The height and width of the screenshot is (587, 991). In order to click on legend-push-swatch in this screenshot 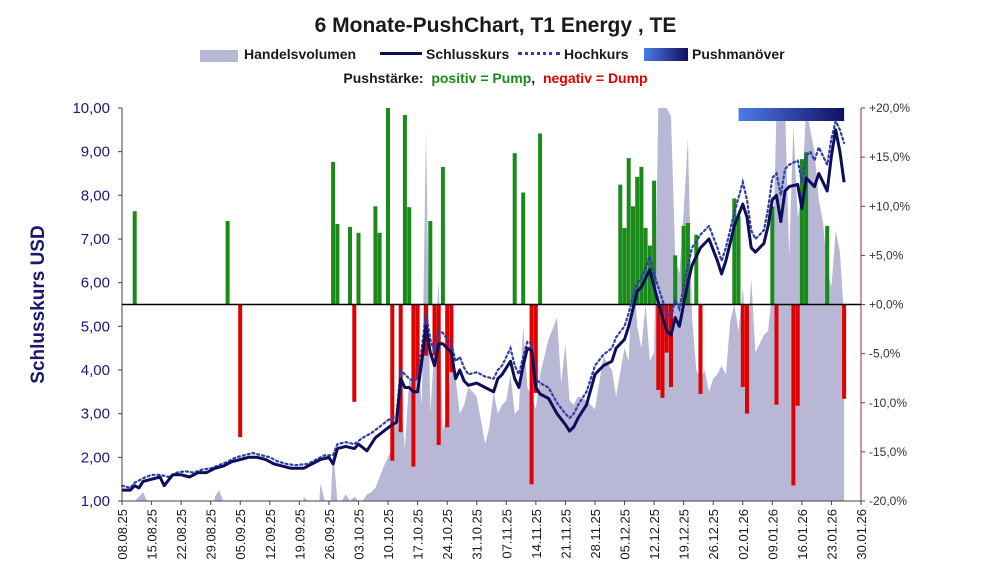, I will do `click(666, 54)`.